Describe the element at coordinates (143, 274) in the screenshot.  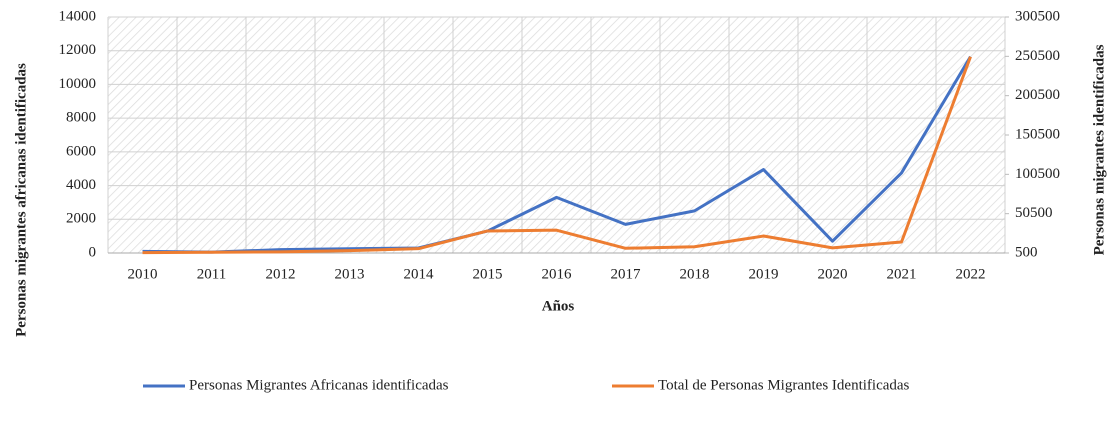
I see `x-tick-label: 2010` at that location.